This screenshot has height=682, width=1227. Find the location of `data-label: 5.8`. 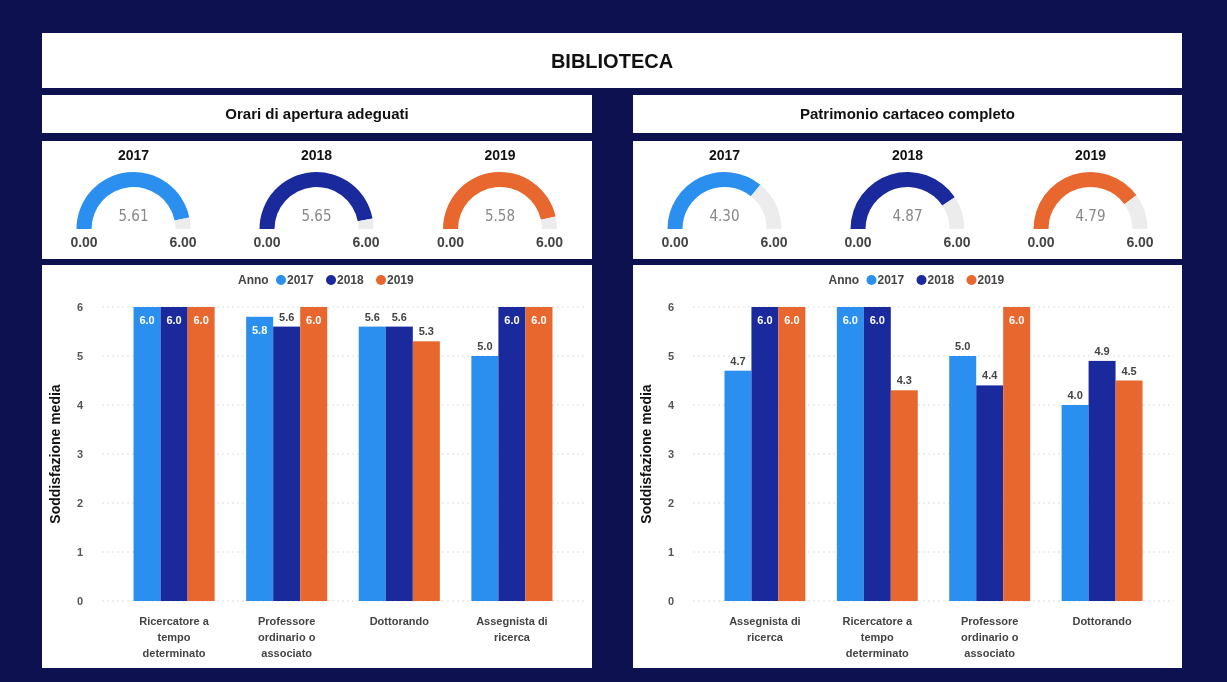

data-label: 5.8 is located at coordinates (260, 329).